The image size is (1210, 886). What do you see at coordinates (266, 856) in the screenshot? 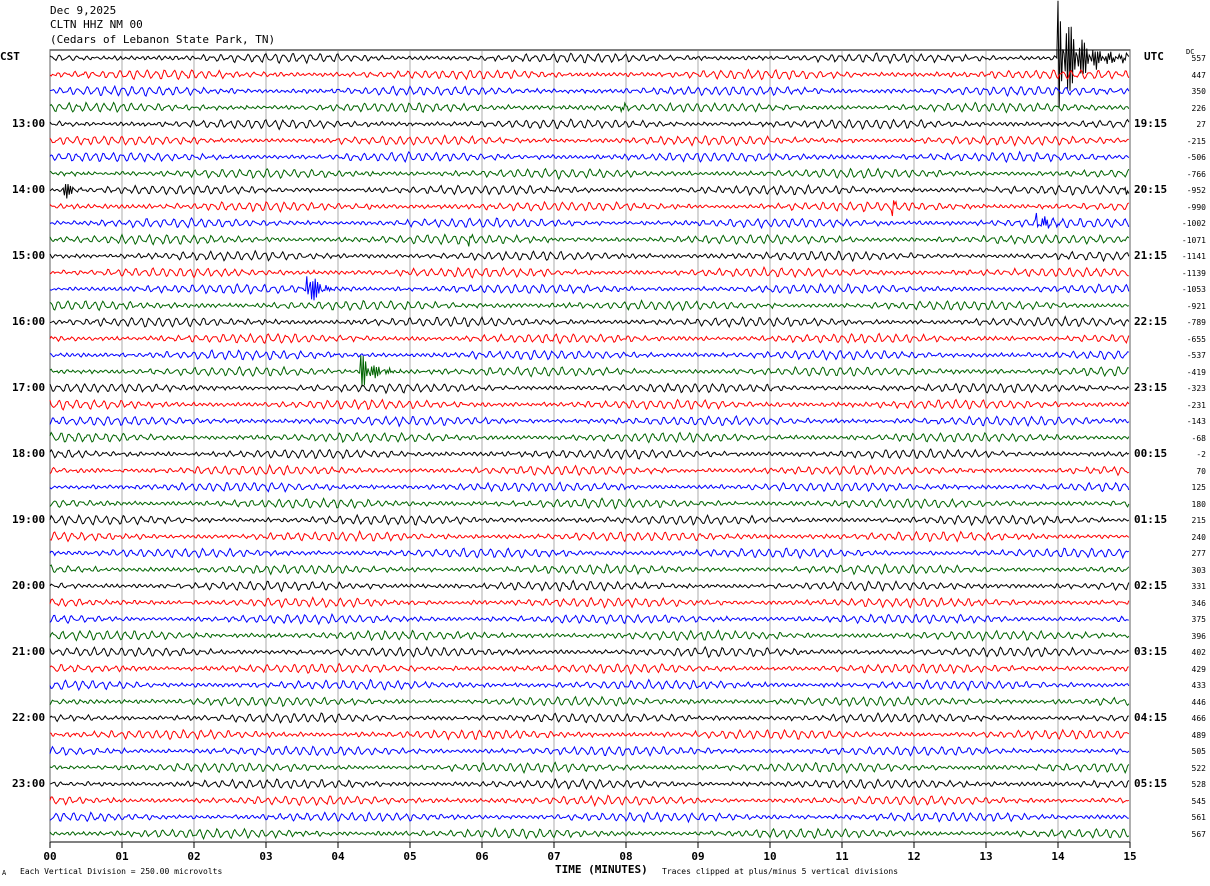
I see `x-tick-label: 03` at bounding box center [266, 856].